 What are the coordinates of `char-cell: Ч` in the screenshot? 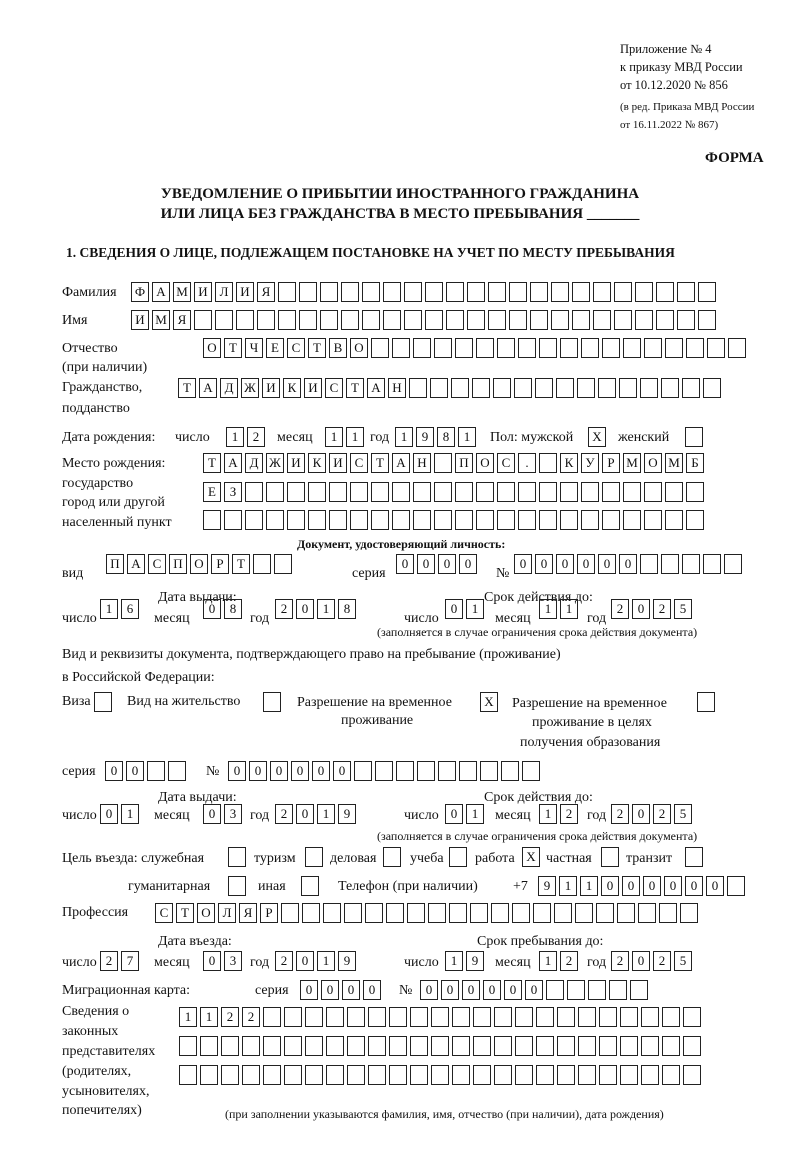 It's located at (254, 348).